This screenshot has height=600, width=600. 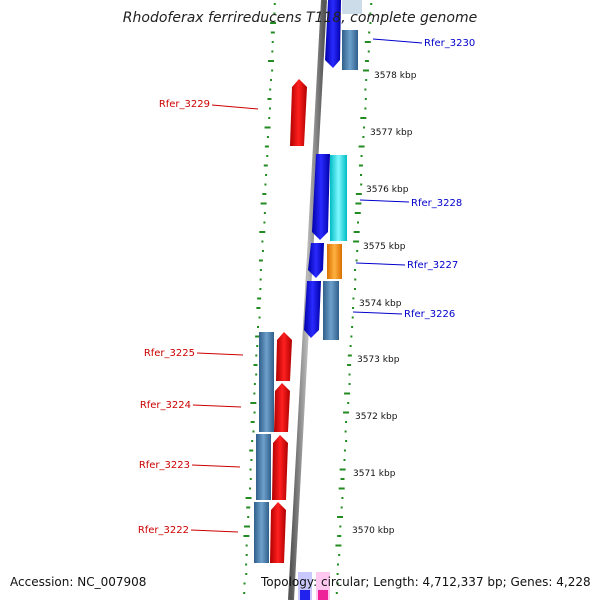 What do you see at coordinates (278, 532) in the screenshot?
I see `gene-rfer-3222-reverse` at bounding box center [278, 532].